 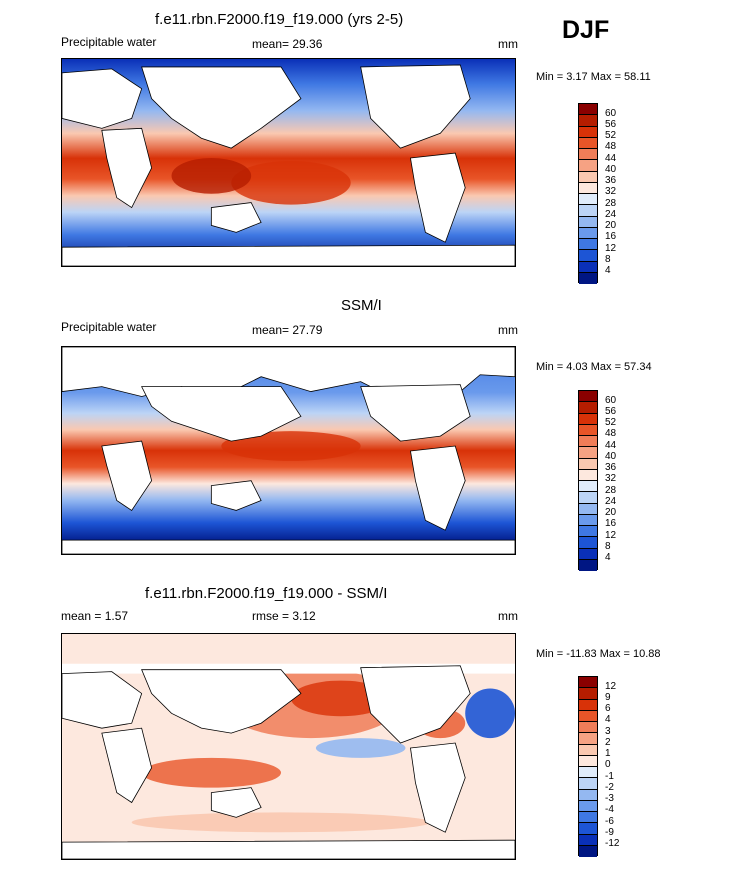 What do you see at coordinates (611, 124) in the screenshot?
I see `panel1-colorbar-label: 56` at bounding box center [611, 124].